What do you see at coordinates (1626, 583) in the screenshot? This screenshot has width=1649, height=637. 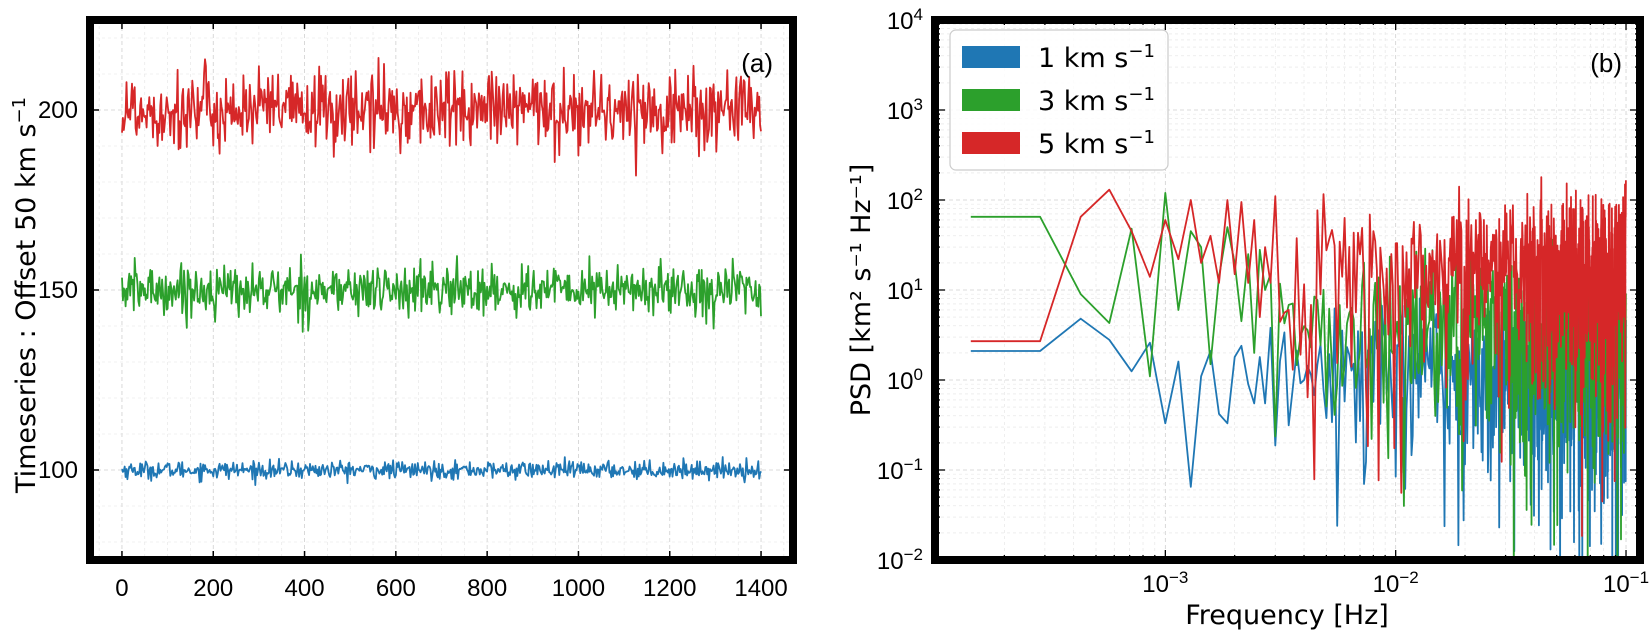 I see `x-tick-label: 10⁻¹` at bounding box center [1626, 583].